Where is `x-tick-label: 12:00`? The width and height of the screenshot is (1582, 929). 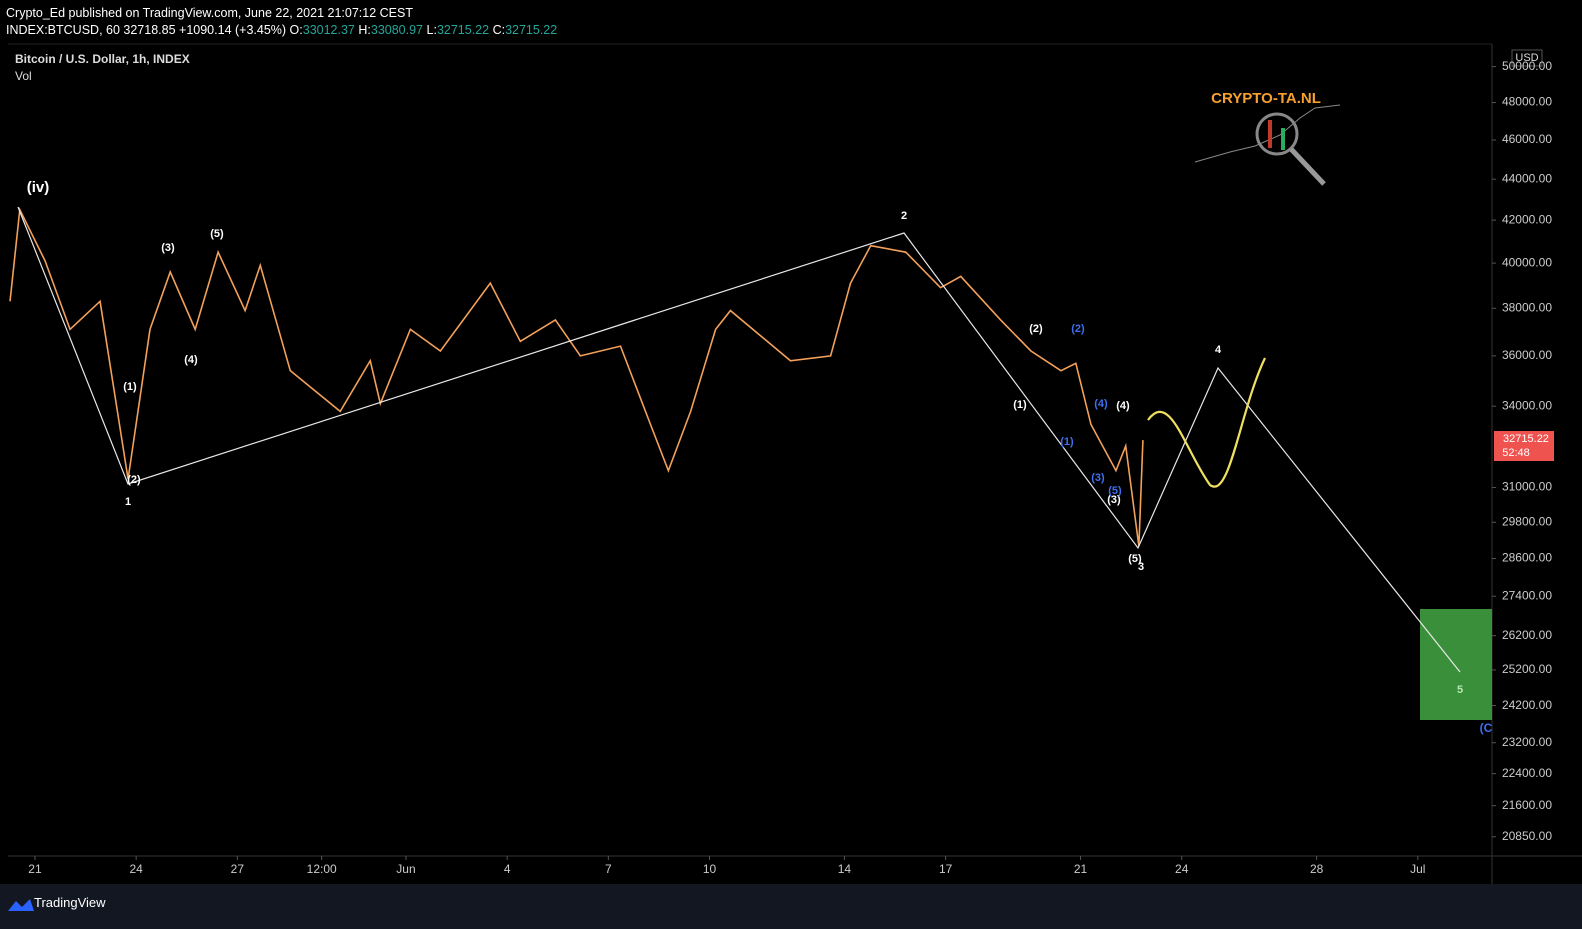 x-tick-label: 12:00 is located at coordinates (322, 869).